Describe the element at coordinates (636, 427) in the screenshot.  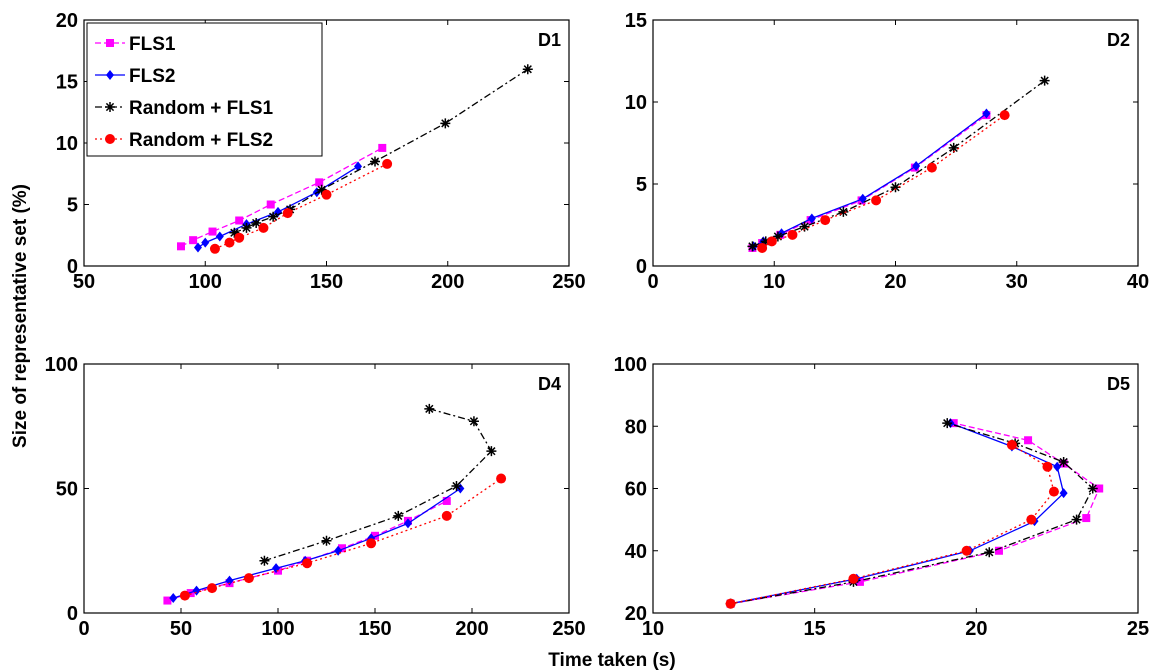
I see `y-tick-label: 80` at that location.